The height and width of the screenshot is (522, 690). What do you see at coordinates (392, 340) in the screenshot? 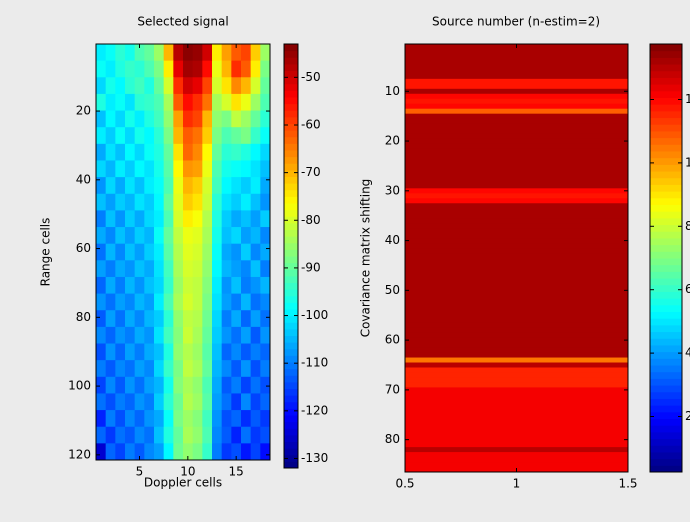
I see `y-tick-label: 60` at bounding box center [392, 340].